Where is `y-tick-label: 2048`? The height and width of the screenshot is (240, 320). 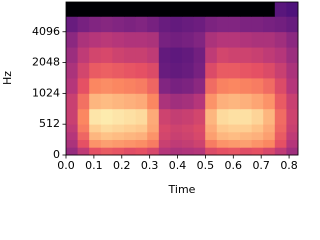
y-tick-label: 2048 is located at coordinates (46, 62).